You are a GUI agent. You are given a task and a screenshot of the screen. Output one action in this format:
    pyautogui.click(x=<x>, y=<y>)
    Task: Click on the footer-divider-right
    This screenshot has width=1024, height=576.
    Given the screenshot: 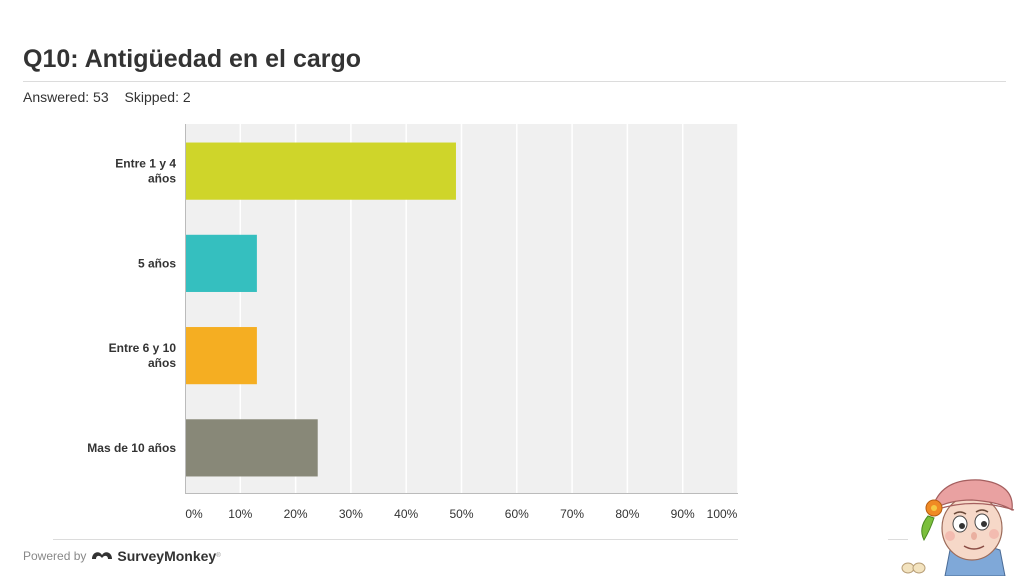 What is the action you would take?
    pyautogui.click(x=898, y=539)
    